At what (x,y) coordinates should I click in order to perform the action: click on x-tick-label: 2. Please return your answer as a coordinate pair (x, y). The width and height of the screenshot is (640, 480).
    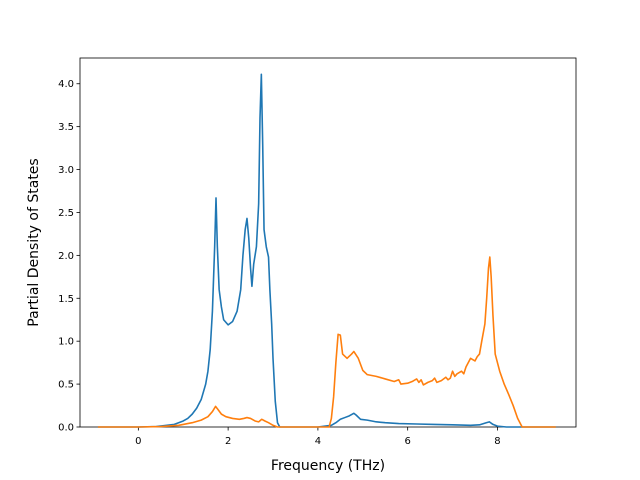
    Looking at the image, I should click on (228, 441).